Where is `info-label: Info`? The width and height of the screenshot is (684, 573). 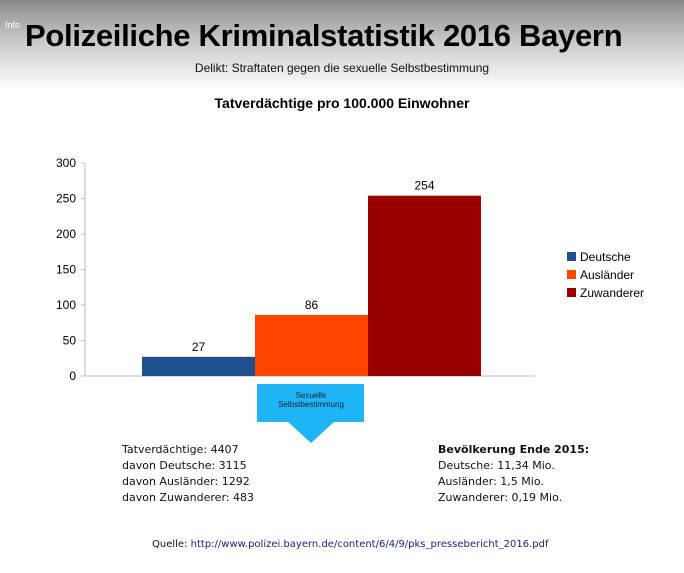 info-label: Info is located at coordinates (13, 25).